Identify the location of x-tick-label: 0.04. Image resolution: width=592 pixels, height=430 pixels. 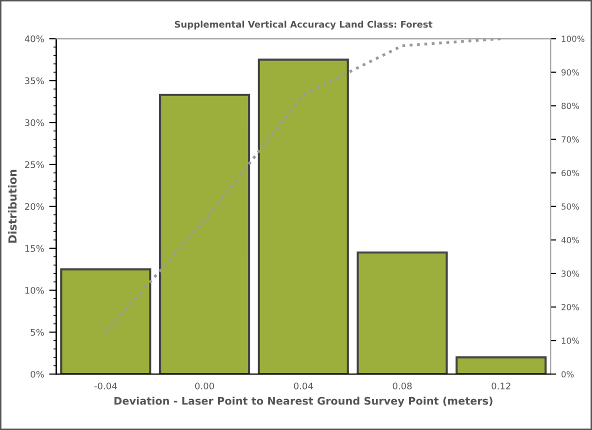
(303, 386).